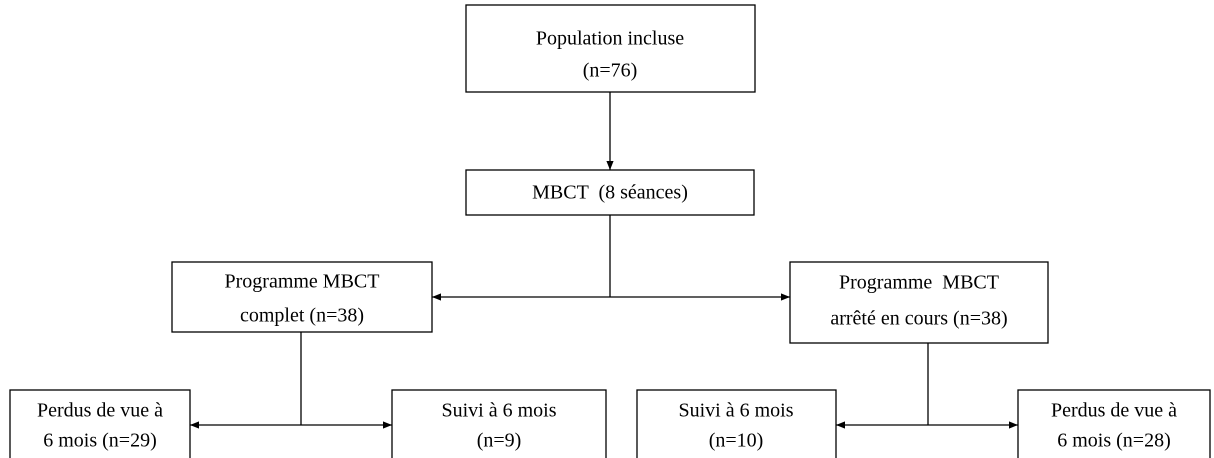  I want to click on node-label: Population incluse, so click(610, 39).